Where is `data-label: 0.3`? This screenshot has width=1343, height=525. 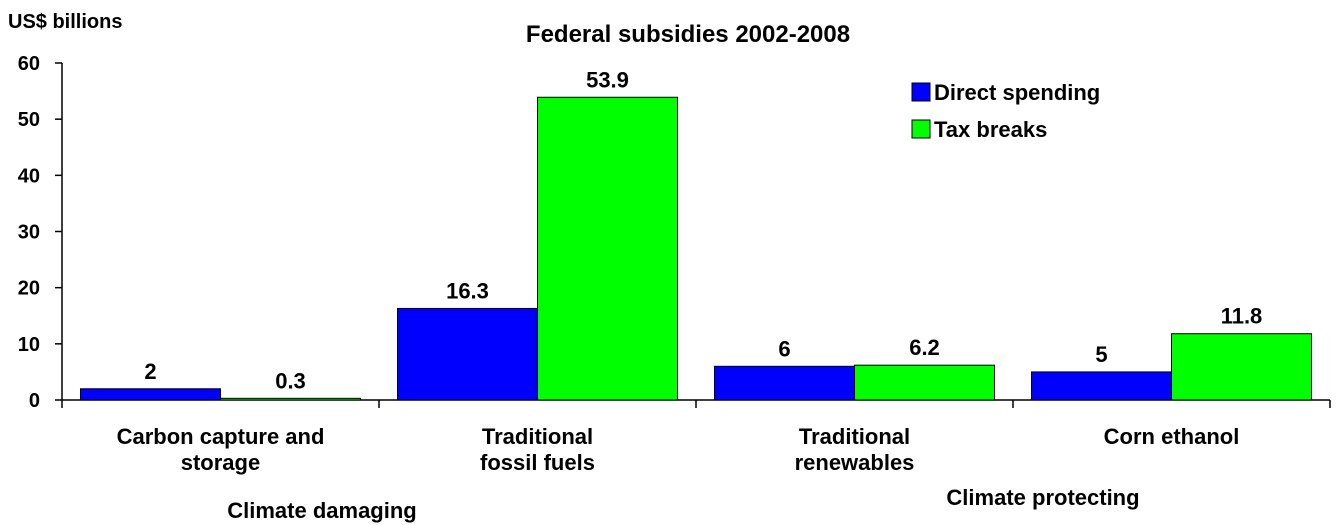 data-label: 0.3 is located at coordinates (290, 380).